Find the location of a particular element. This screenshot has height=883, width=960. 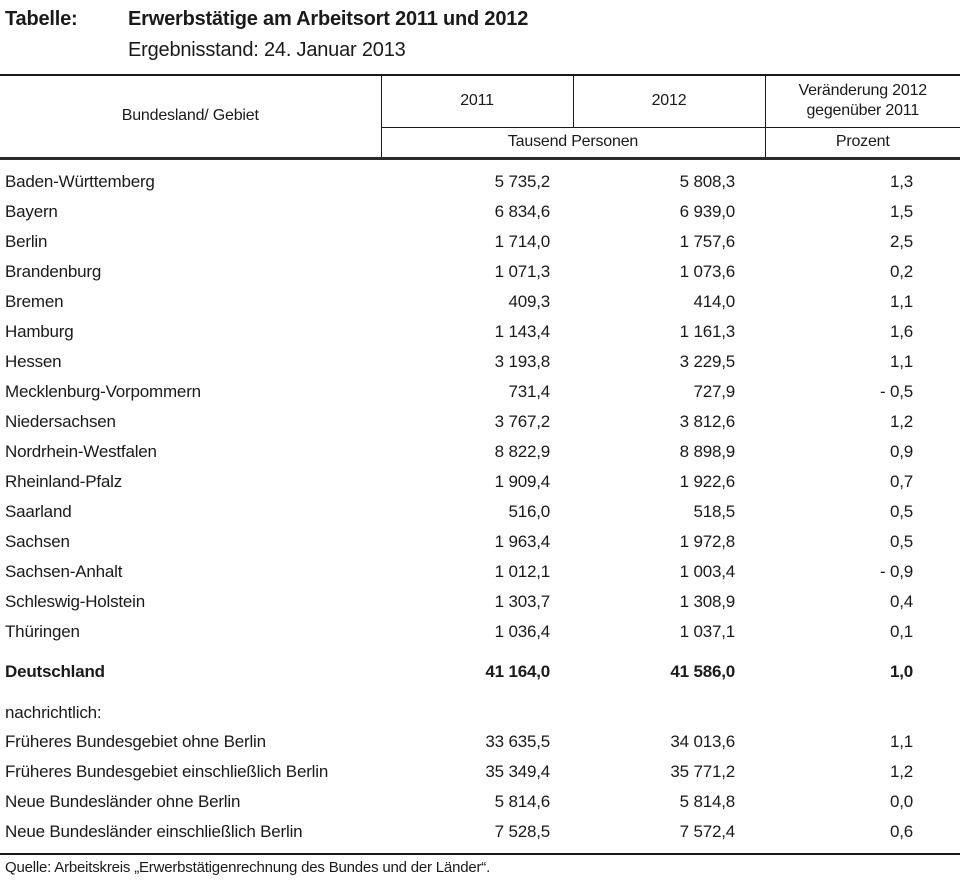

header-row-2: Tausend Personen Prozent is located at coordinates (480, 143).